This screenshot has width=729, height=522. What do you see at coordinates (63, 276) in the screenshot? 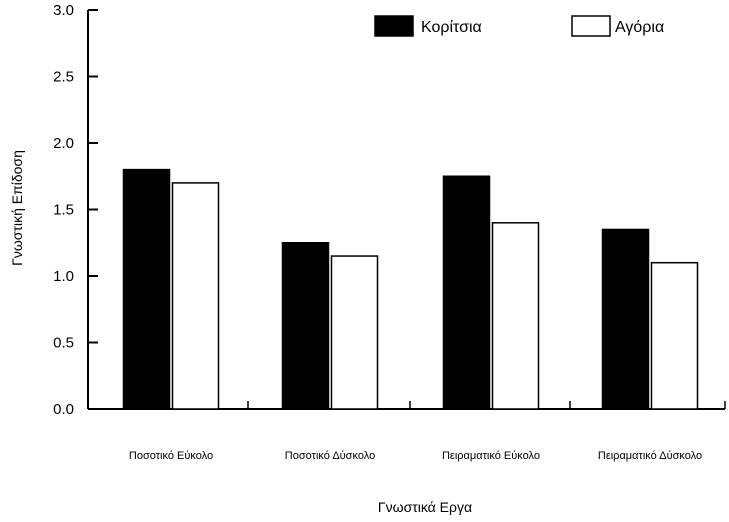
I see `y-tick-label: 1.0` at bounding box center [63, 276].